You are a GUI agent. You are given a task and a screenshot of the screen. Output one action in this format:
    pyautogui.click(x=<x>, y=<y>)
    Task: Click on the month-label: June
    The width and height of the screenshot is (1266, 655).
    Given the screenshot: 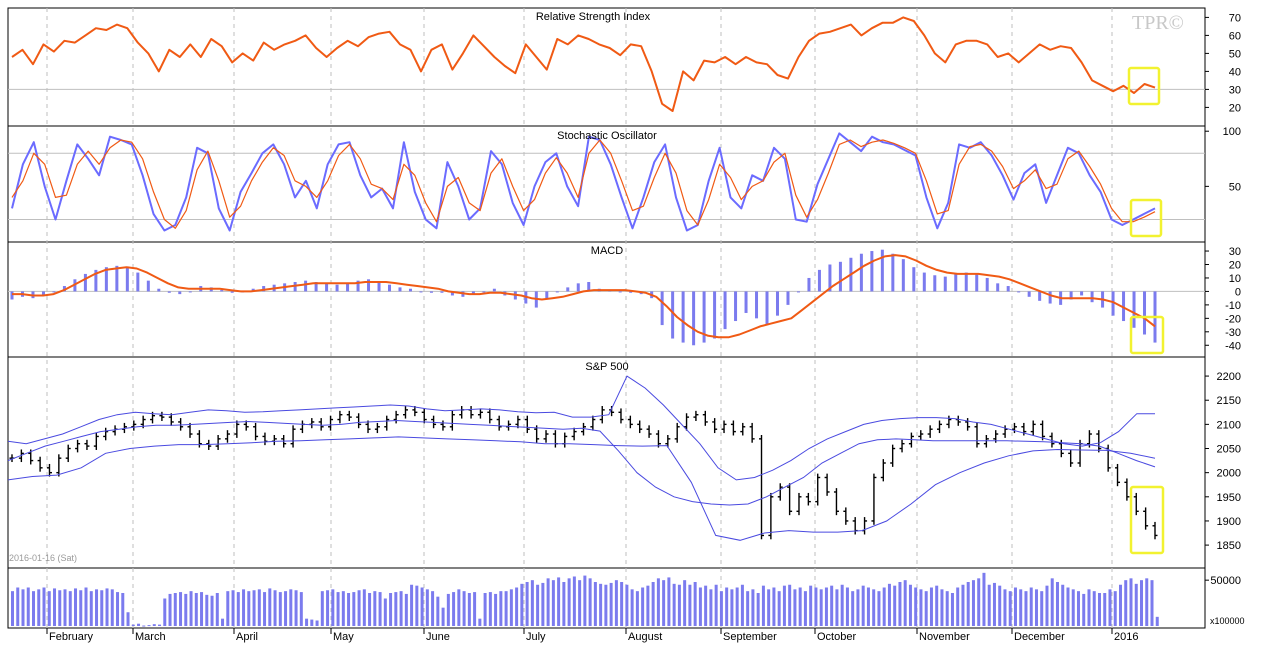 What is the action you would take?
    pyautogui.click(x=438, y=637)
    